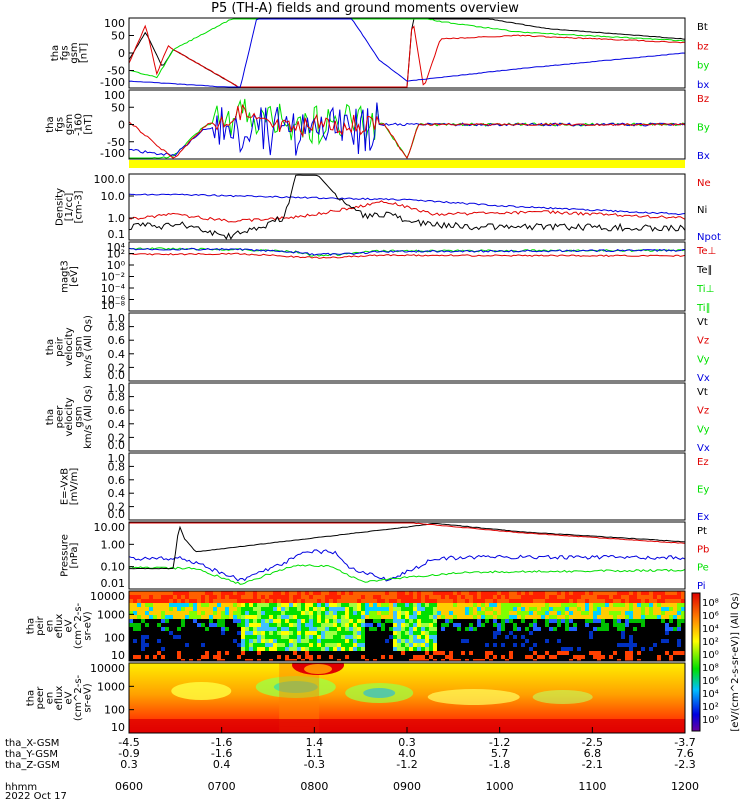 Image resolution: width=750 pixels, height=800 pixels. What do you see at coordinates (60, 207) in the screenshot?
I see `y-axis-label: Density` at bounding box center [60, 207].